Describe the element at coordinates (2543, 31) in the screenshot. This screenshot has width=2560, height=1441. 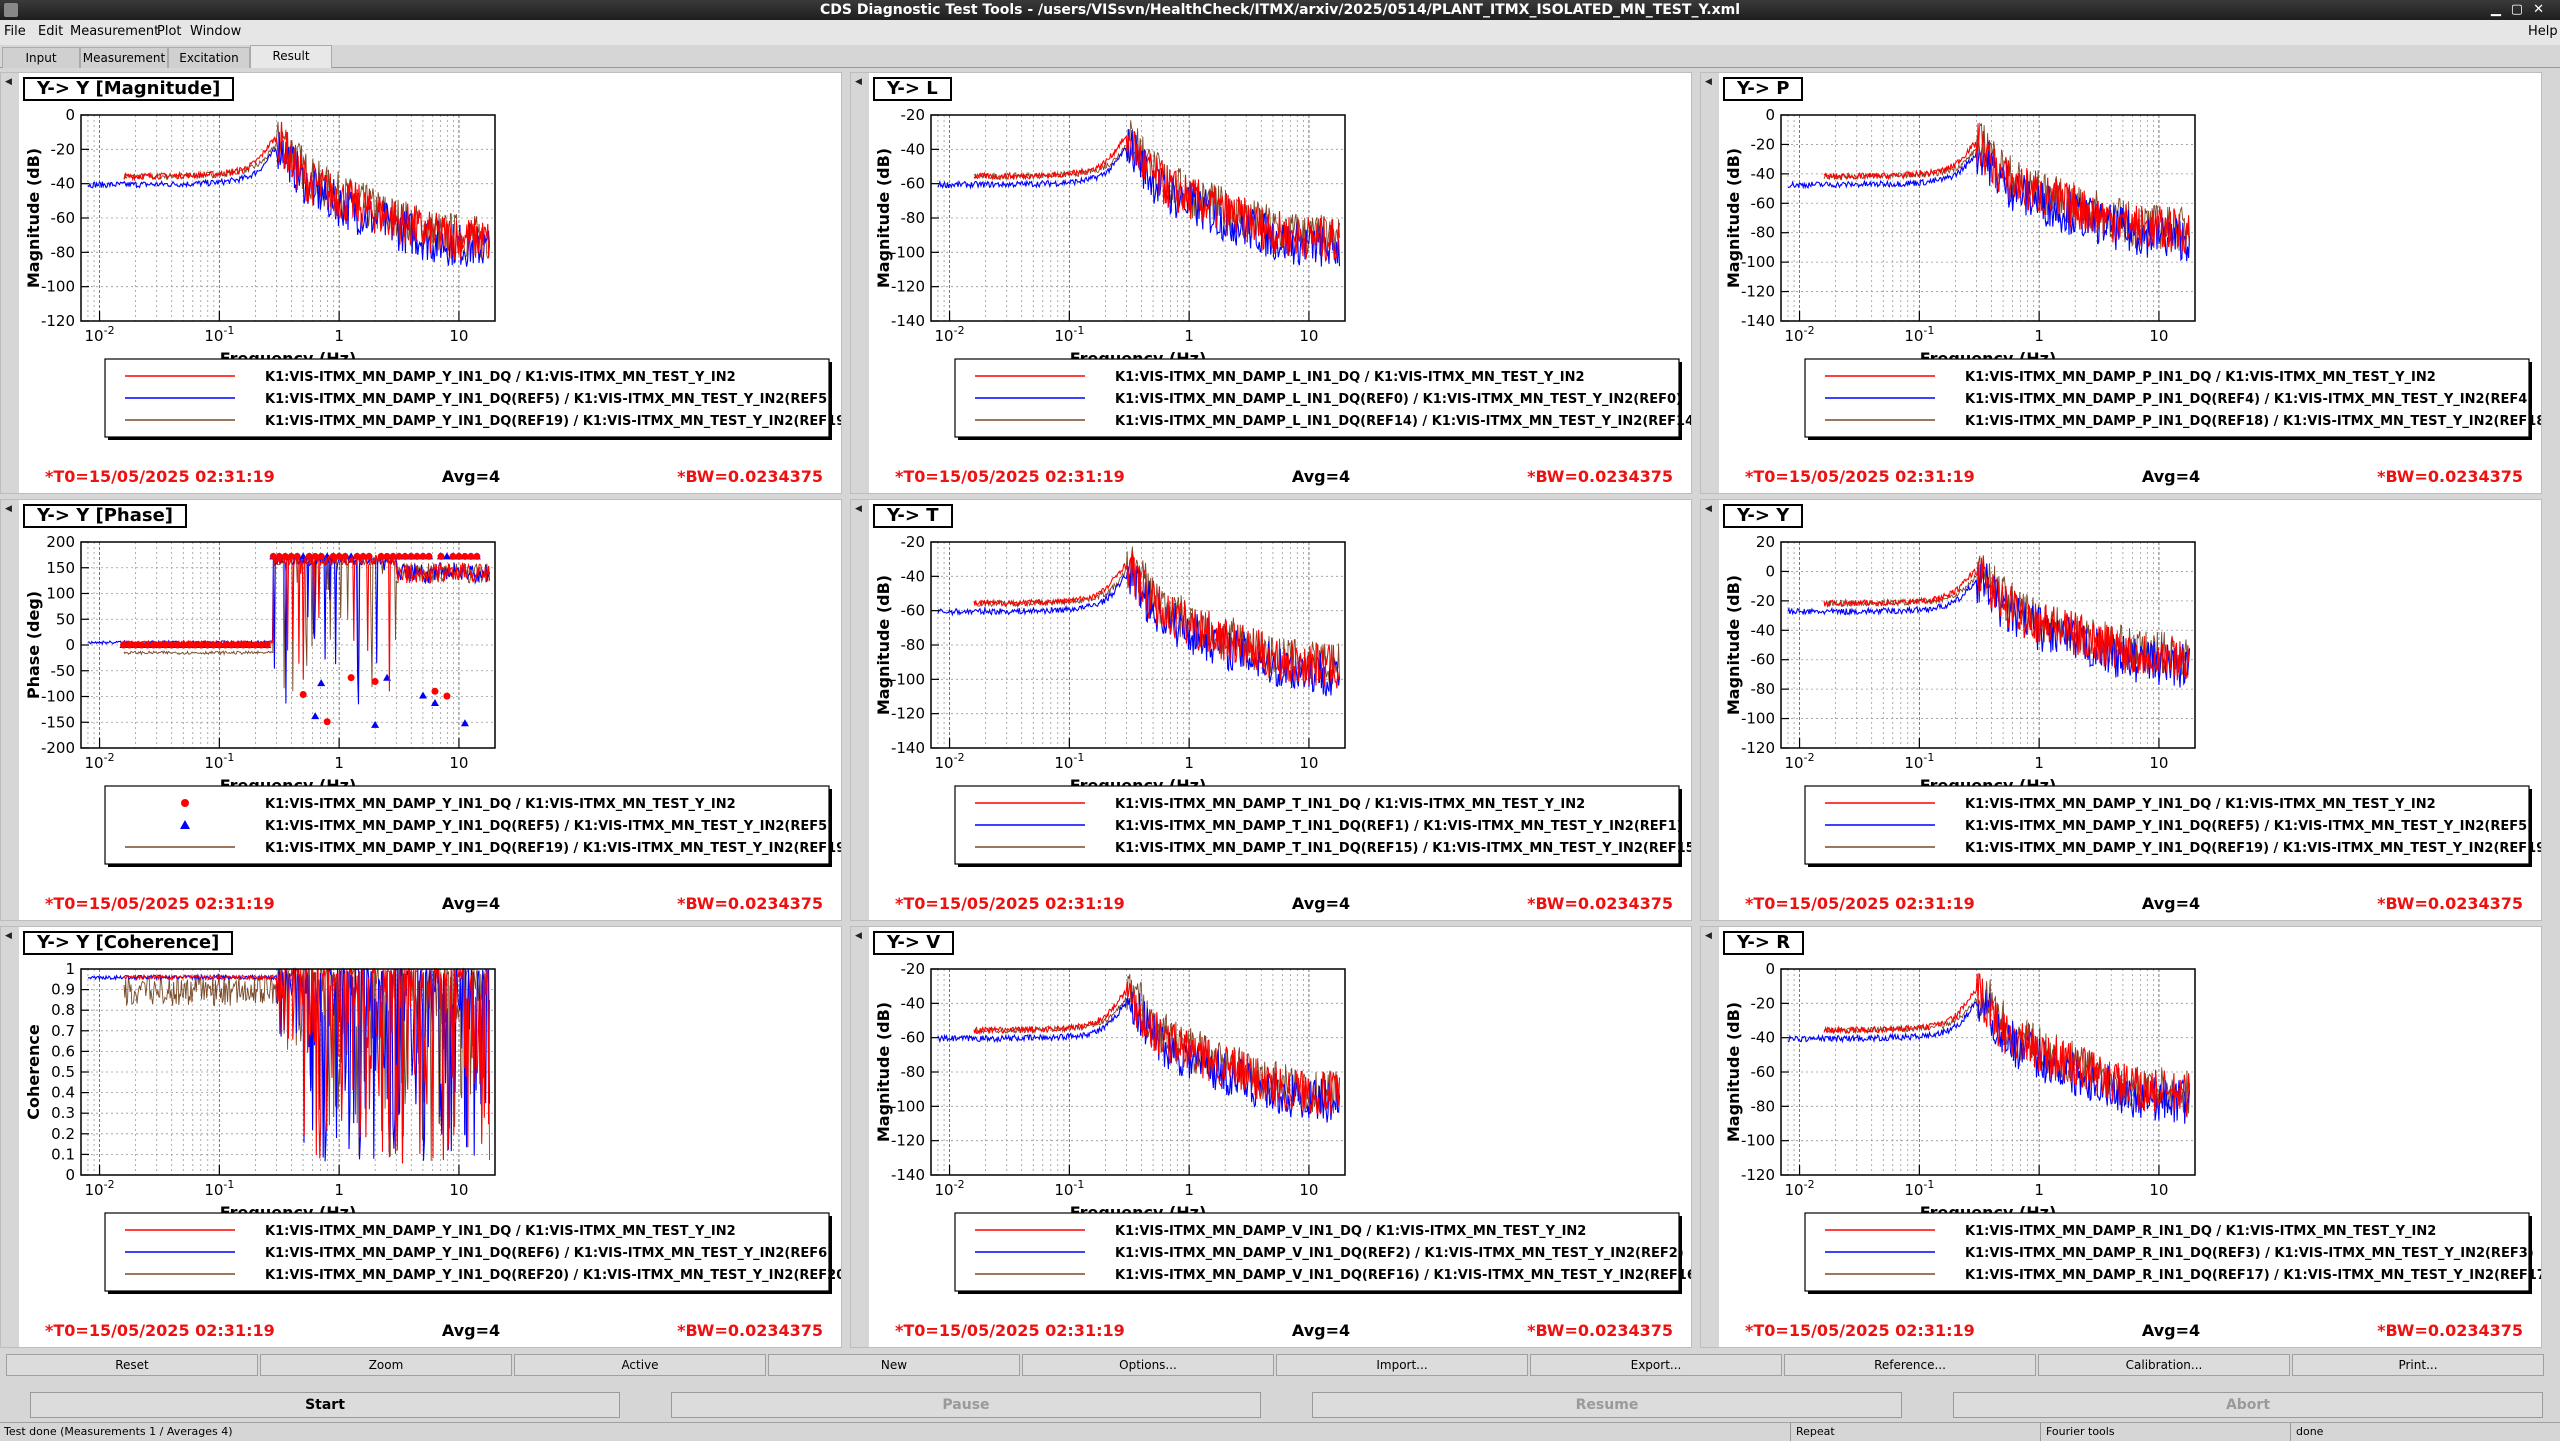
I see `menu-help: Help` at that location.